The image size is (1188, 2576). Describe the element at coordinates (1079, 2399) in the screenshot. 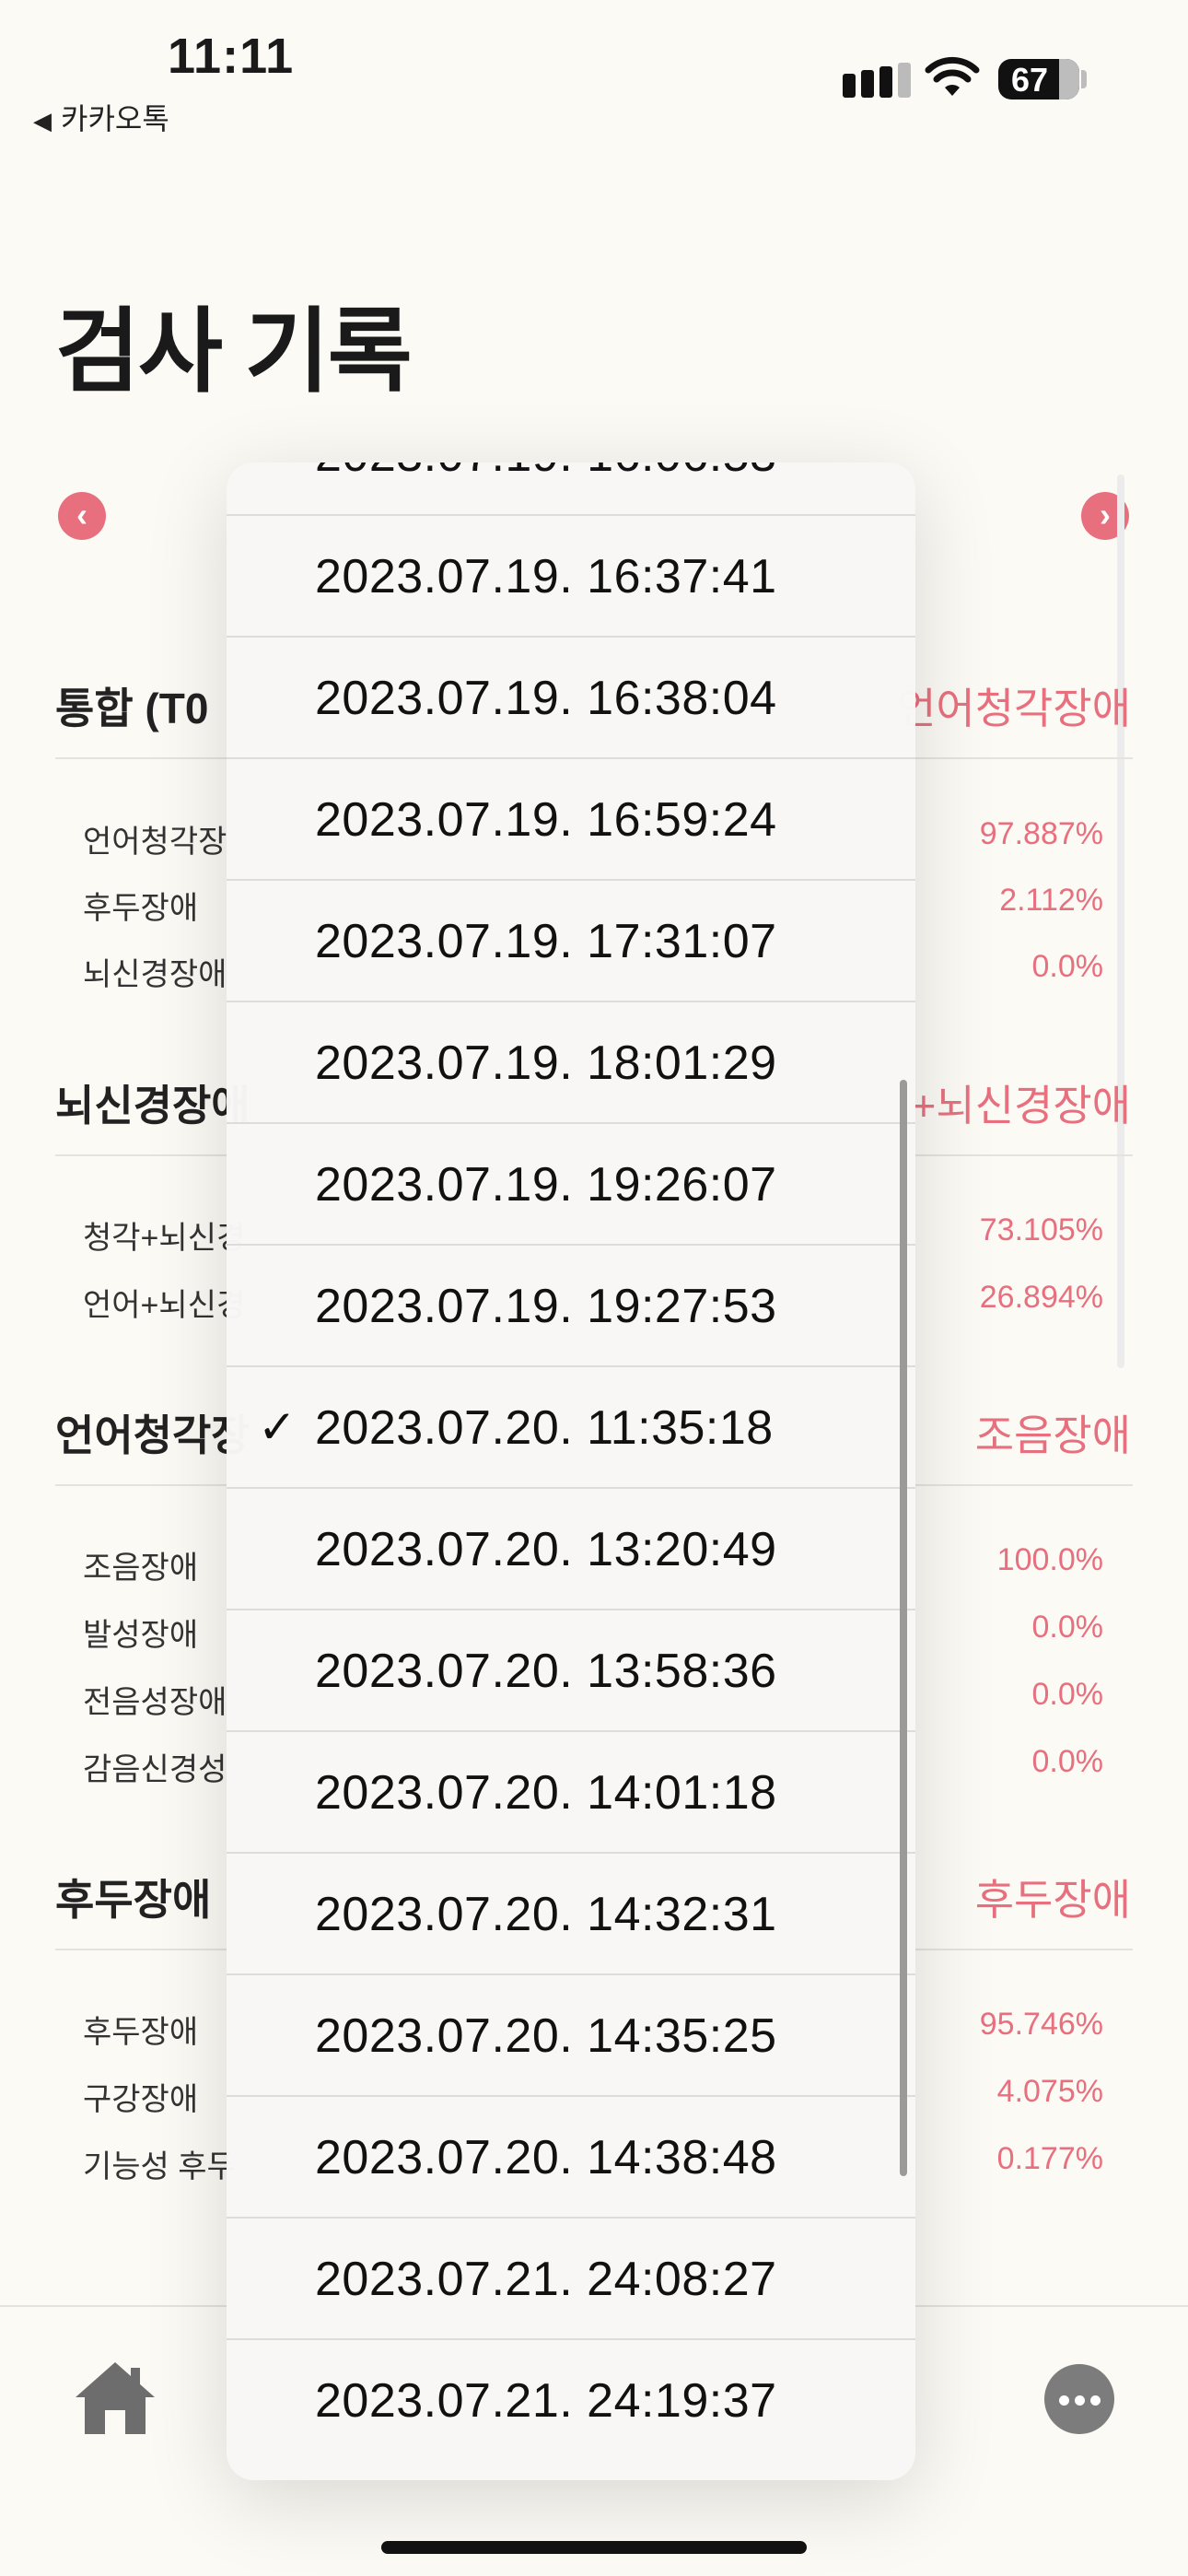

I see `more-button` at that location.